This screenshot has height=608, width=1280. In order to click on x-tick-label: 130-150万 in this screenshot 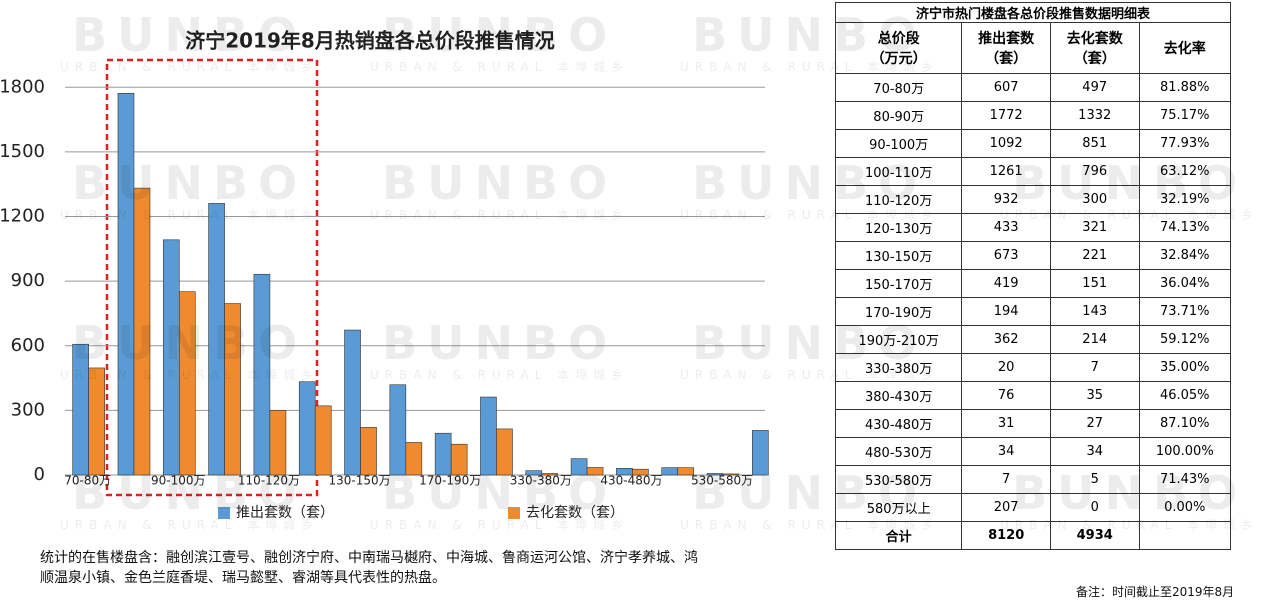, I will do `click(359, 481)`.